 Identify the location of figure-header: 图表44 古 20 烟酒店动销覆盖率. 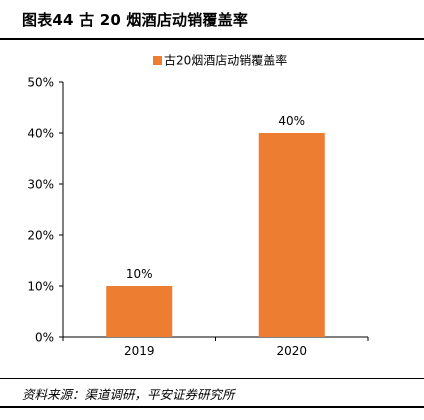
(212, 20).